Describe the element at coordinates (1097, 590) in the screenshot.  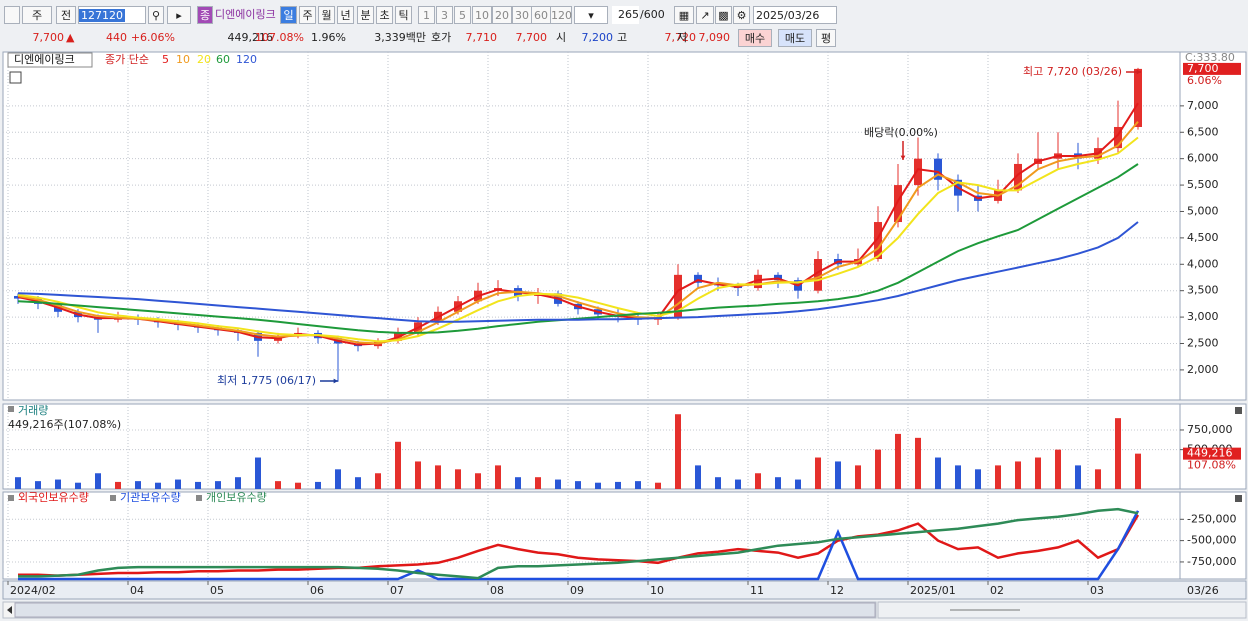
I see `x-tick-label: 03` at that location.